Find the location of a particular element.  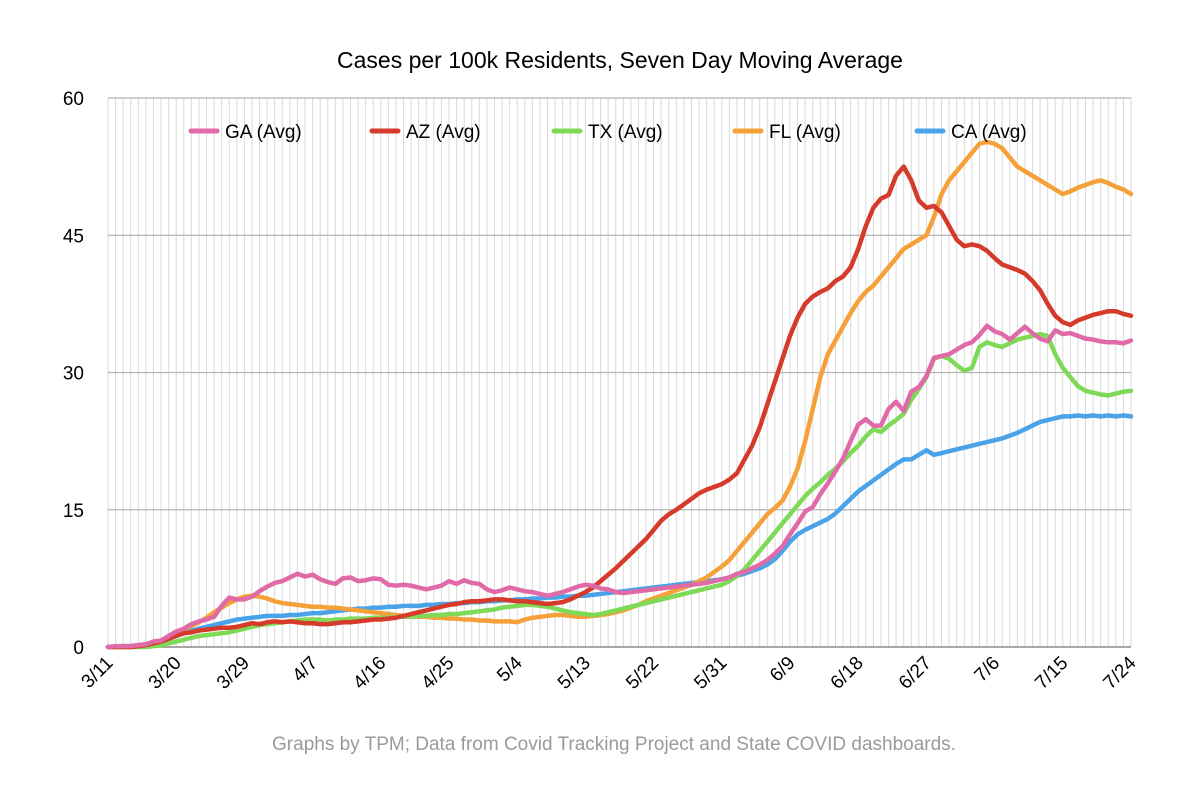

legend: GA (Avg) AZ (Avg) TX (Avg) FL (Avg) CA (Avg) is located at coordinates (607, 132).